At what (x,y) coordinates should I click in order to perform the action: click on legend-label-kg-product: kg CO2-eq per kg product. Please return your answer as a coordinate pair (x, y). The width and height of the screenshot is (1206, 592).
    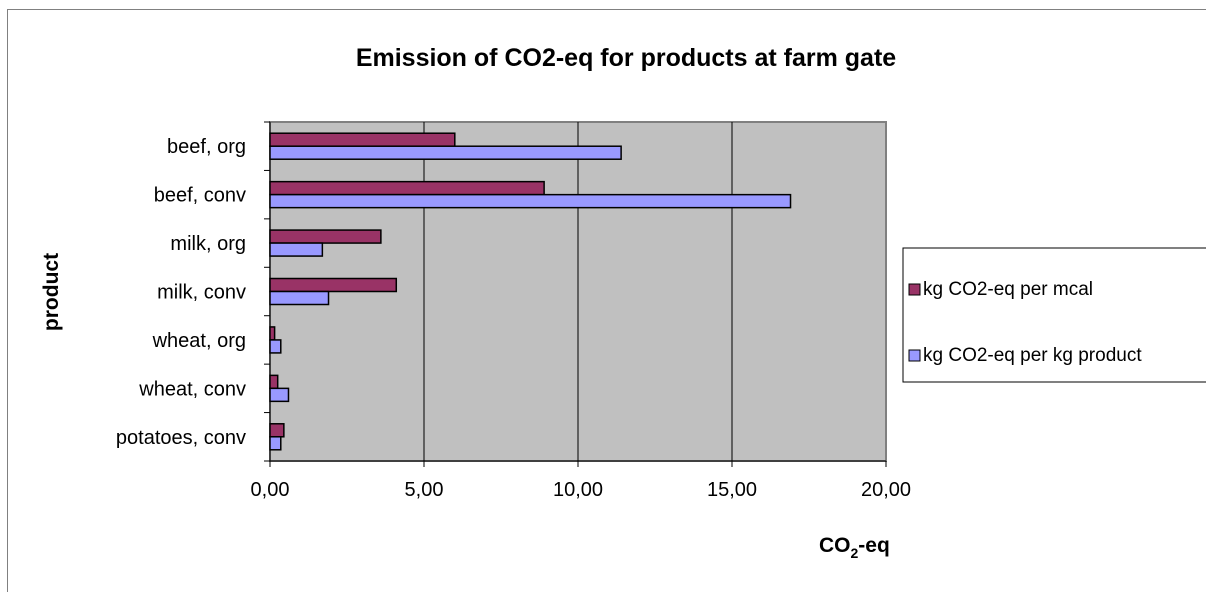
    Looking at the image, I should click on (1032, 355).